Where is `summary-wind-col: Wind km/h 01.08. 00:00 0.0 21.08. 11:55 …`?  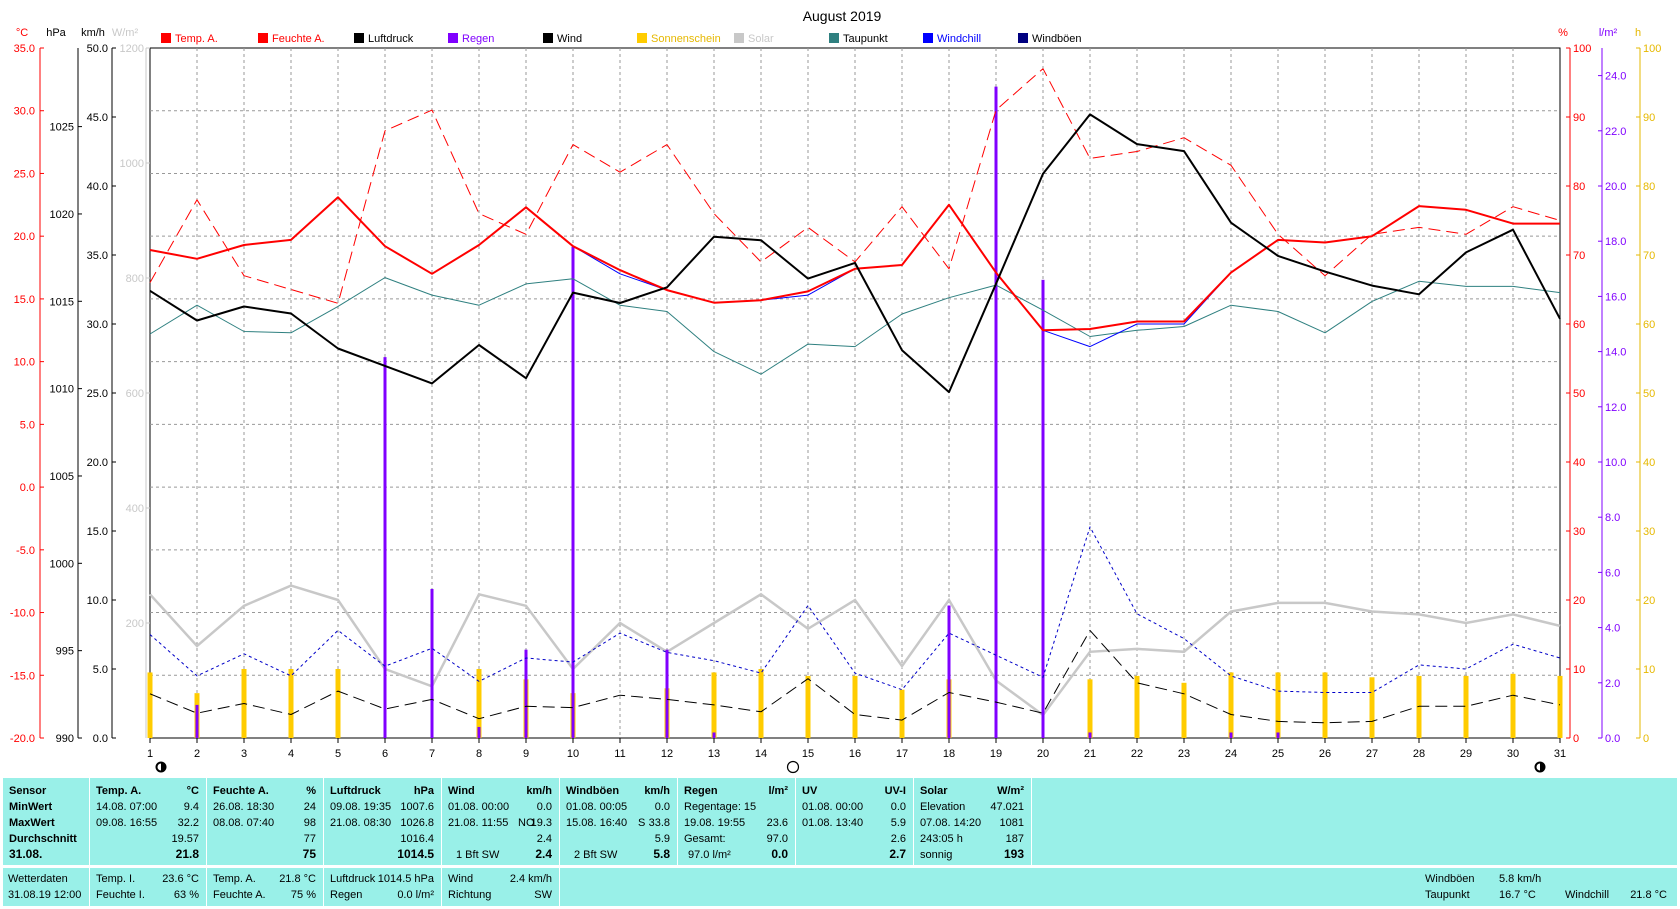 summary-wind-col: Wind km/h 01.08. 00:00 0.0 21.08. 11:55 … is located at coordinates (500, 821).